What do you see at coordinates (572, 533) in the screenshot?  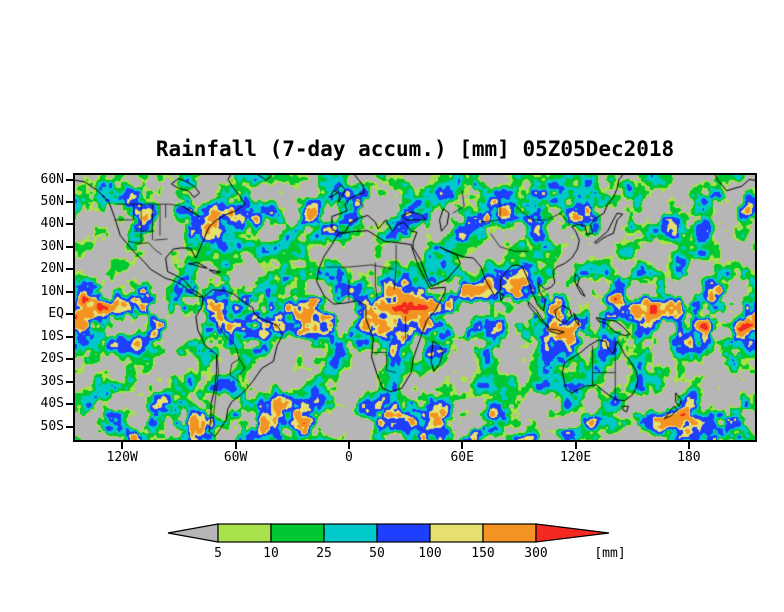 I see `colorbar-above-arrow` at bounding box center [572, 533].